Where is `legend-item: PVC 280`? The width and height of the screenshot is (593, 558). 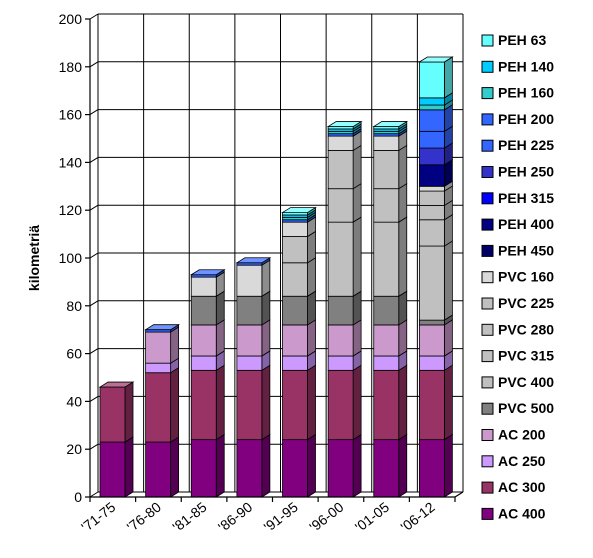 legend-item: PVC 280 is located at coordinates (517, 329).